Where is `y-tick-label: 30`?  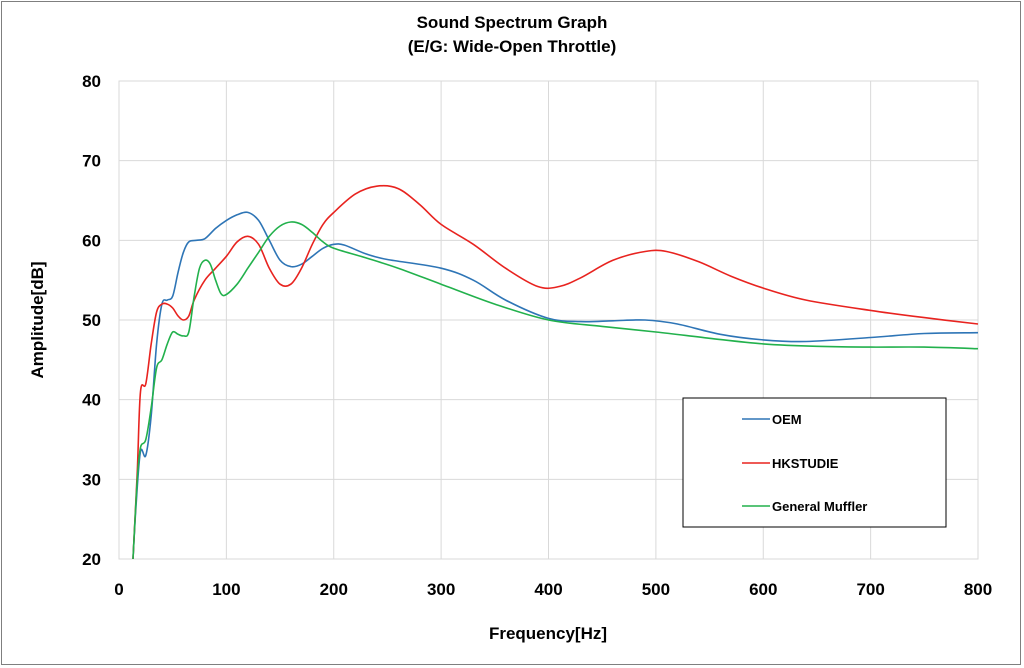 y-tick-label: 30 is located at coordinates (91, 479).